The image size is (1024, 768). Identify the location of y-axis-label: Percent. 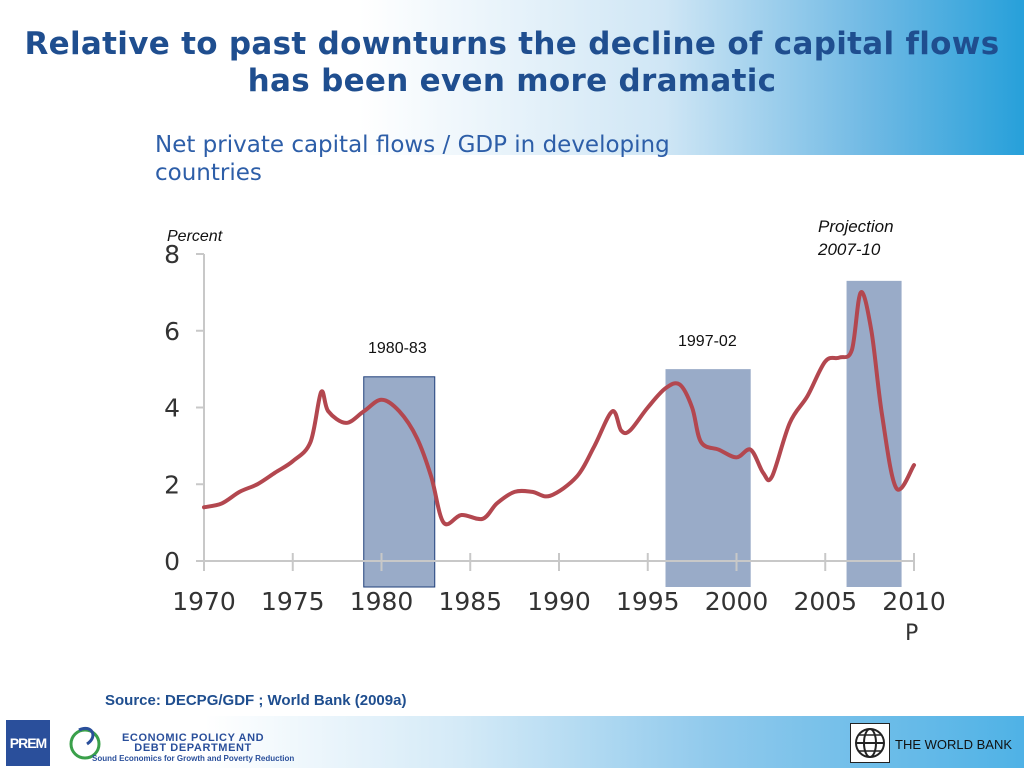
(195, 236).